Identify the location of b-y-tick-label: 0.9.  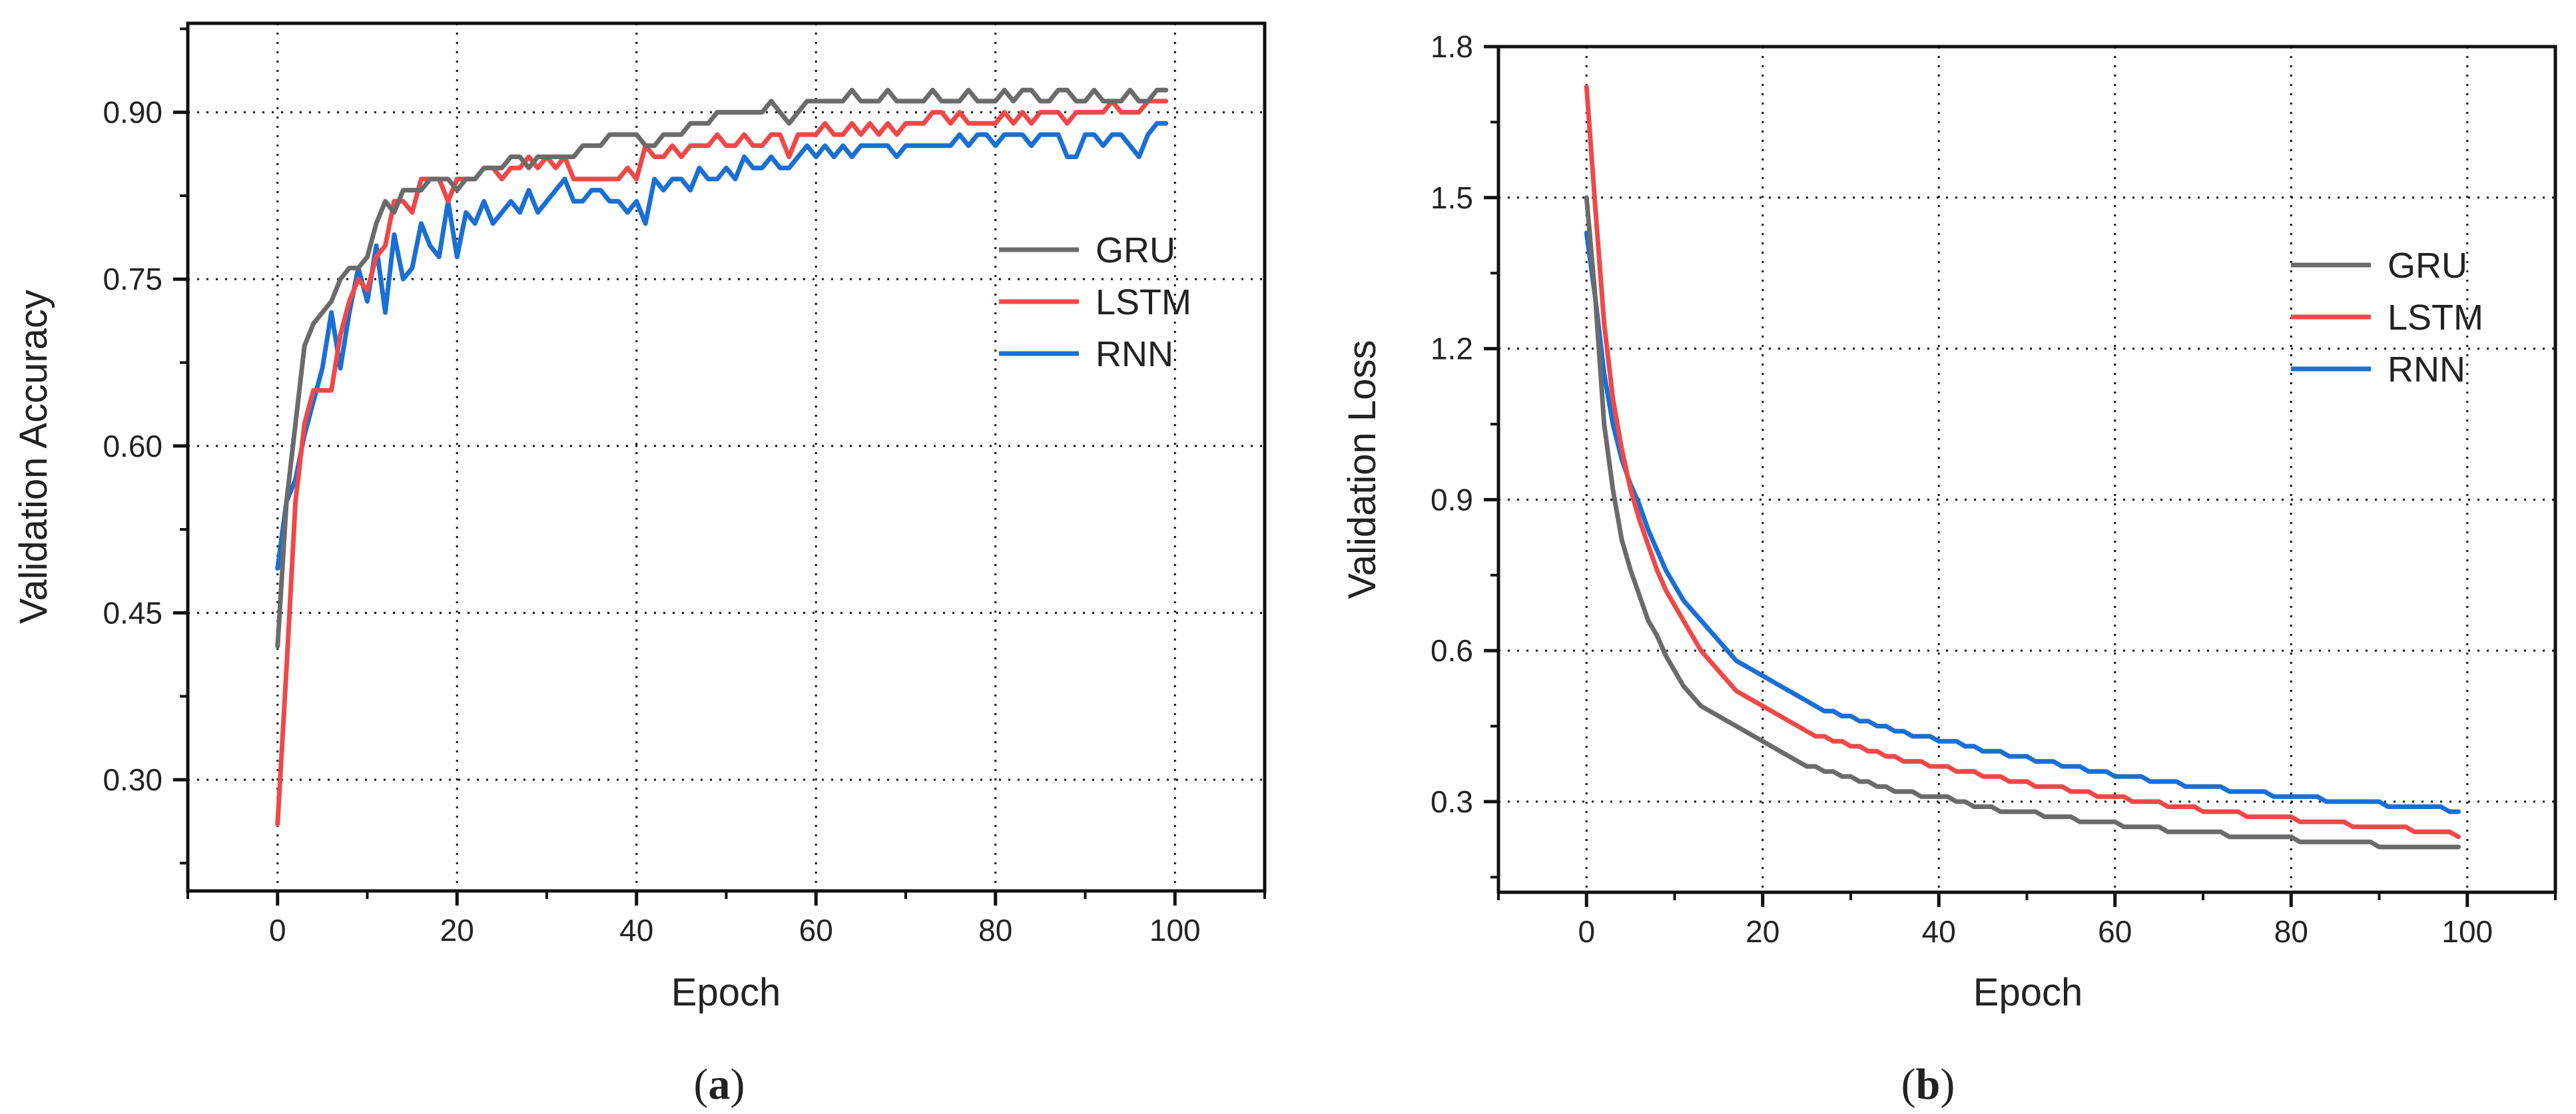
(1452, 499).